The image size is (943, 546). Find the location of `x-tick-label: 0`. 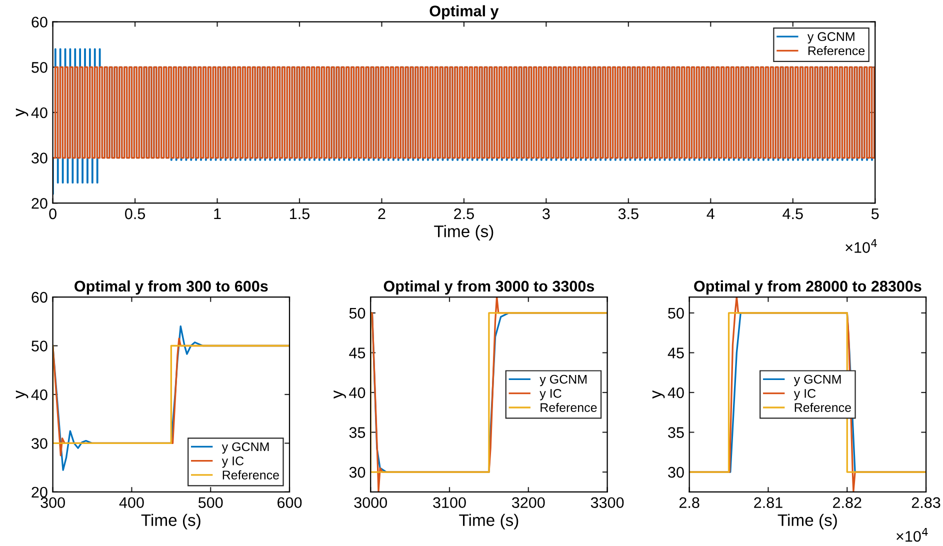

x-tick-label: 0 is located at coordinates (52, 214).